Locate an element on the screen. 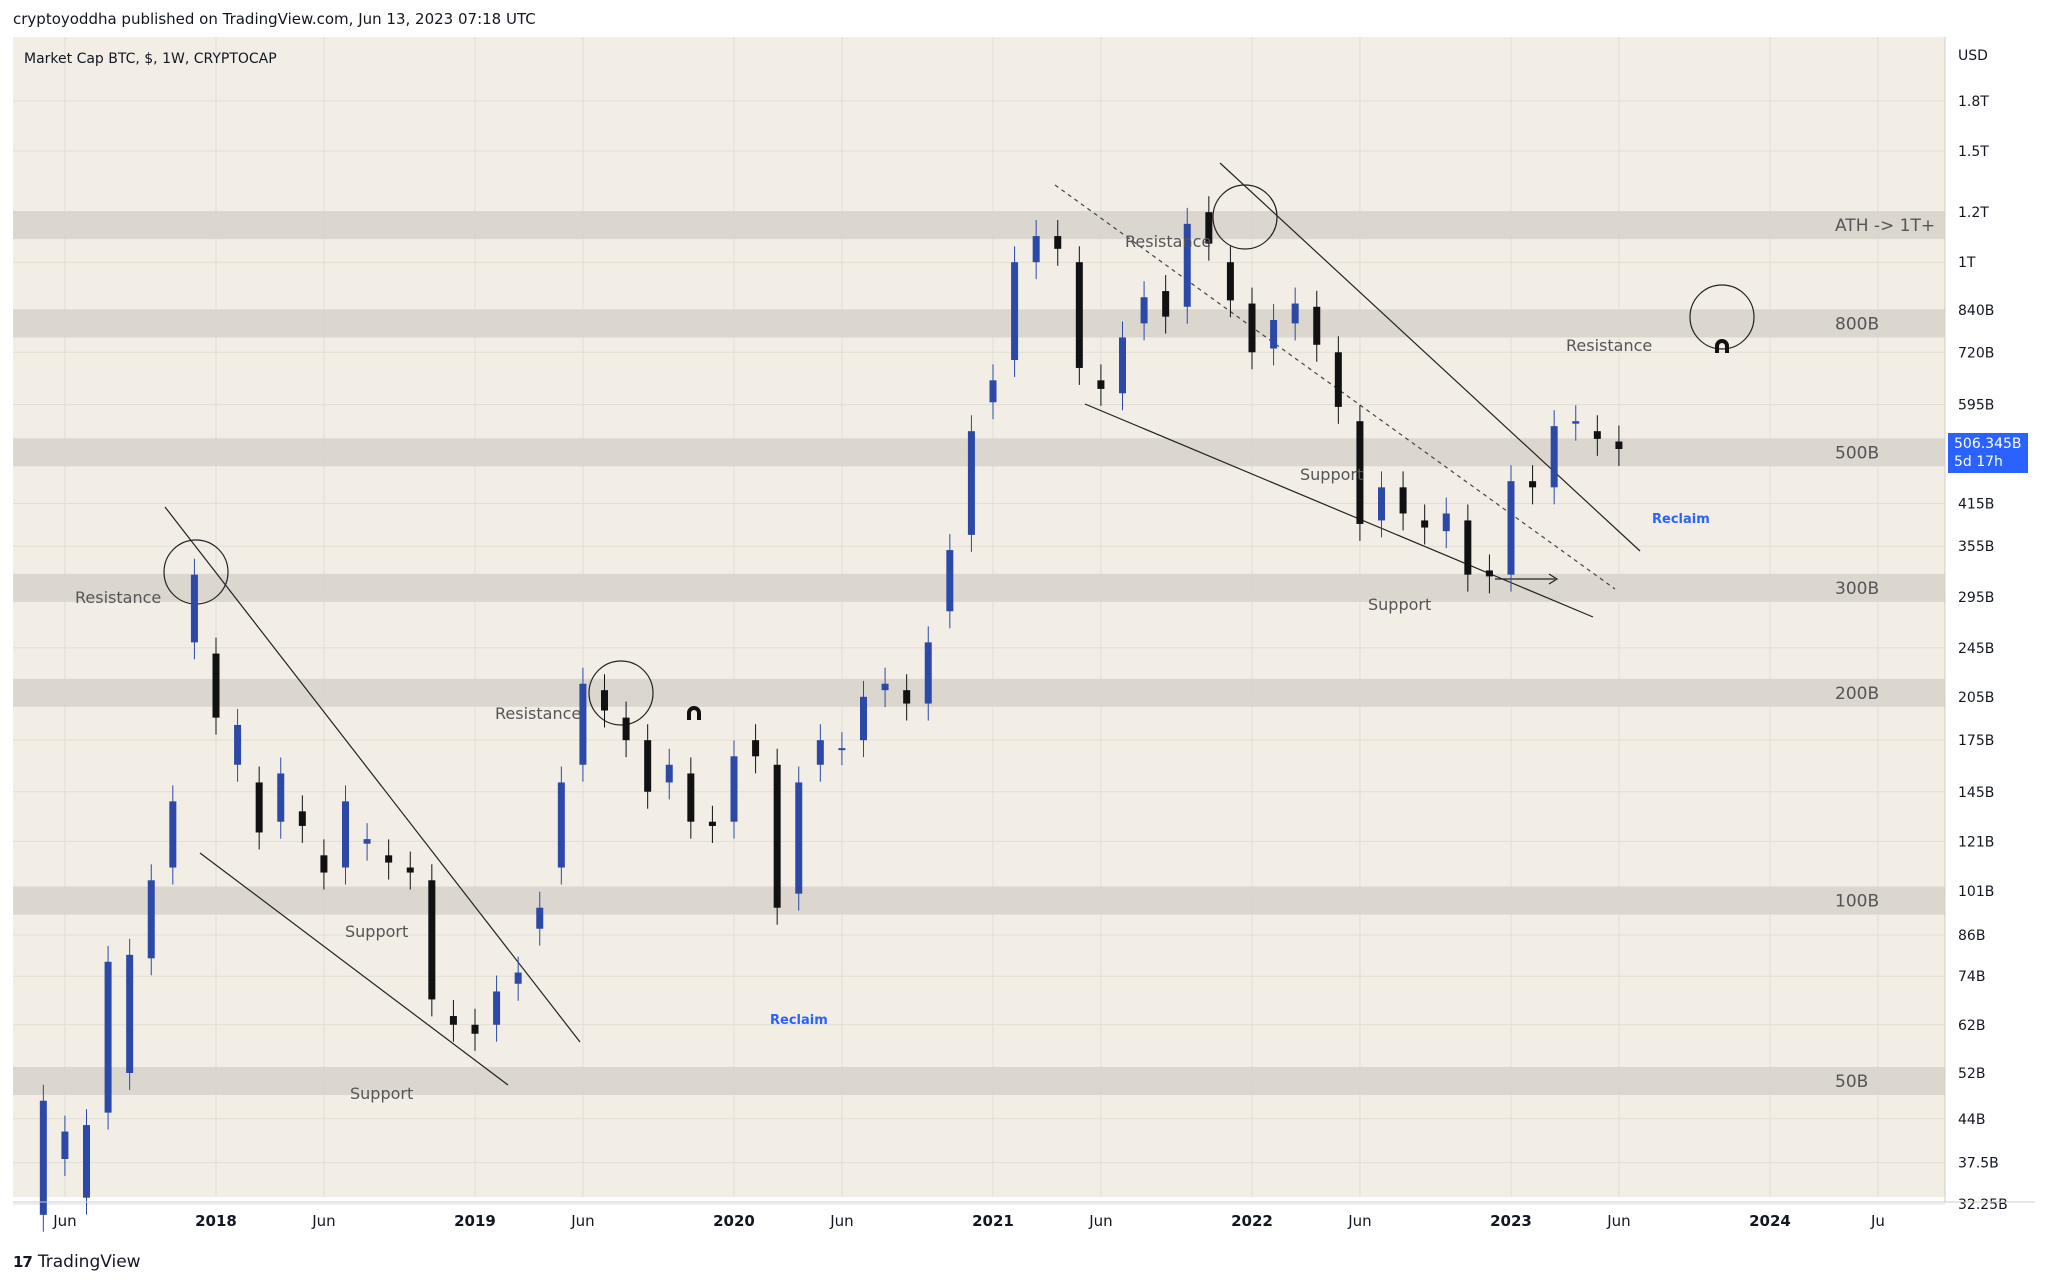 This screenshot has height=1286, width=2048. y-tick-label: 595B is located at coordinates (1976, 406).